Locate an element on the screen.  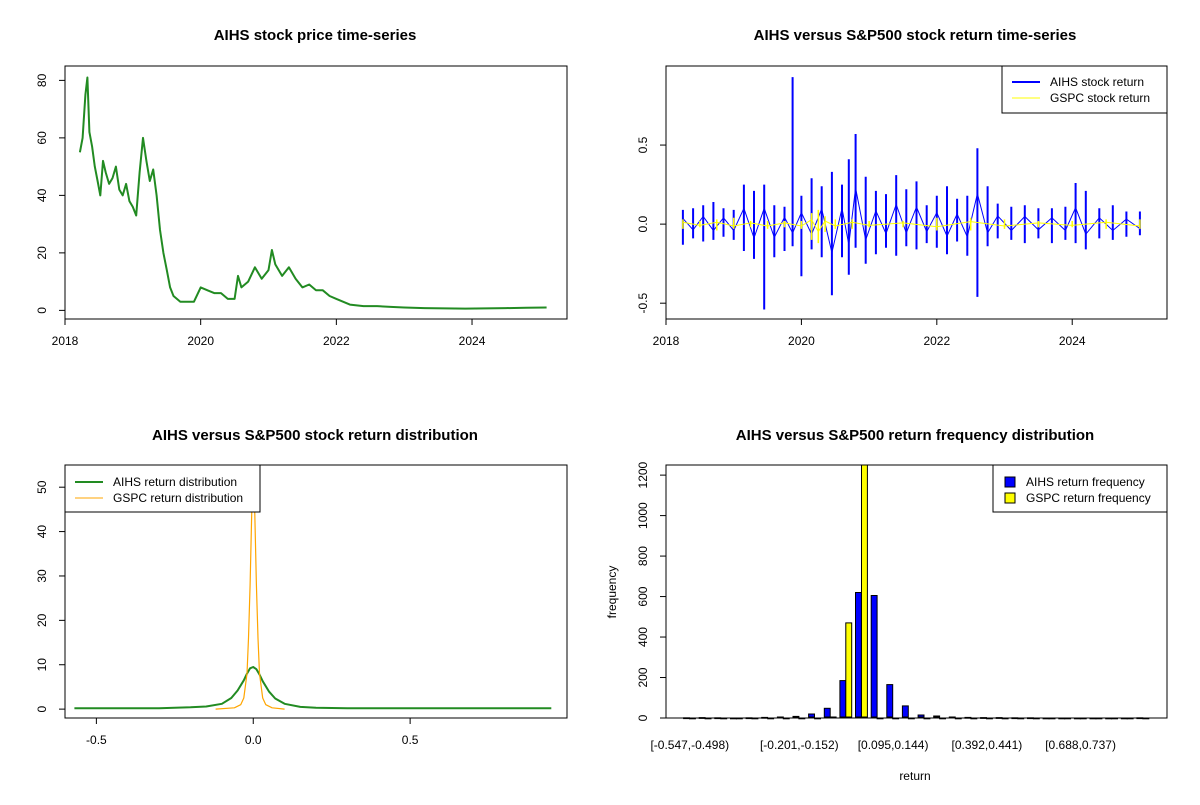
x-tick-label: 0.5 is located at coordinates (410, 740).